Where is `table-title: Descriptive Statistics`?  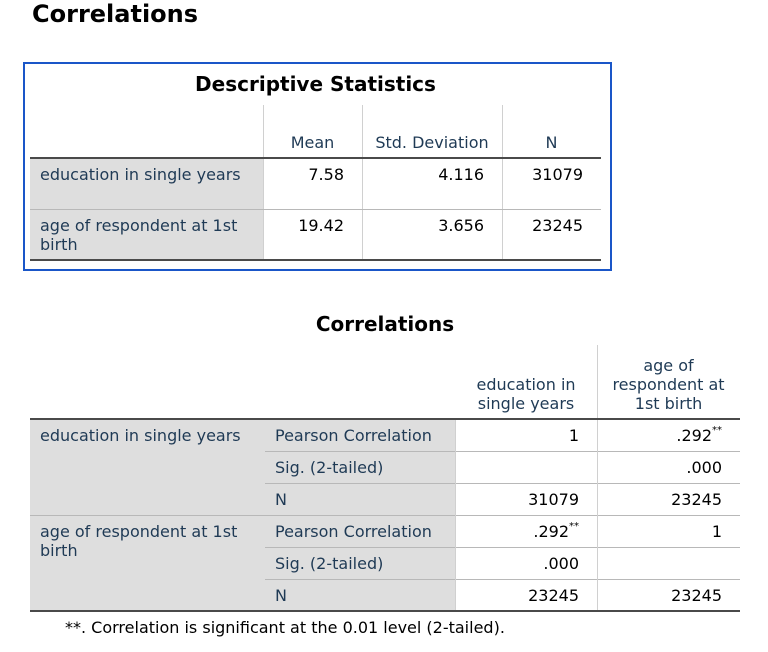 table-title: Descriptive Statistics is located at coordinates (315, 84).